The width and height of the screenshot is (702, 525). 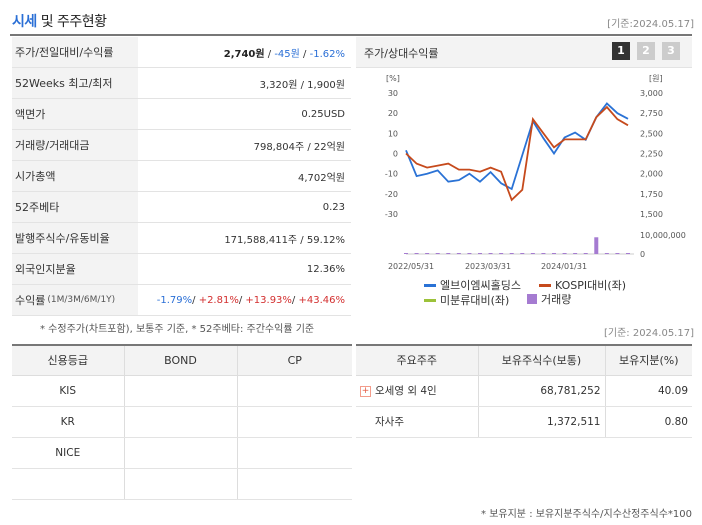 I want to click on reference-date-2: [기준: 2024.05.17], so click(x=648, y=333).